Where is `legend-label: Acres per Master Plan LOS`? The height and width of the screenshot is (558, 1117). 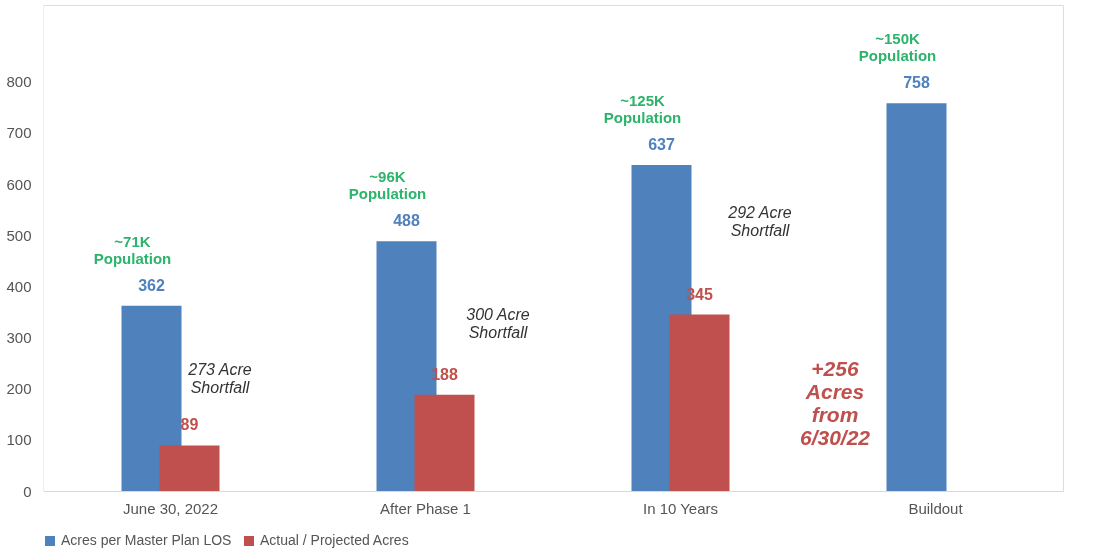 legend-label: Acres per Master Plan LOS is located at coordinates (146, 540).